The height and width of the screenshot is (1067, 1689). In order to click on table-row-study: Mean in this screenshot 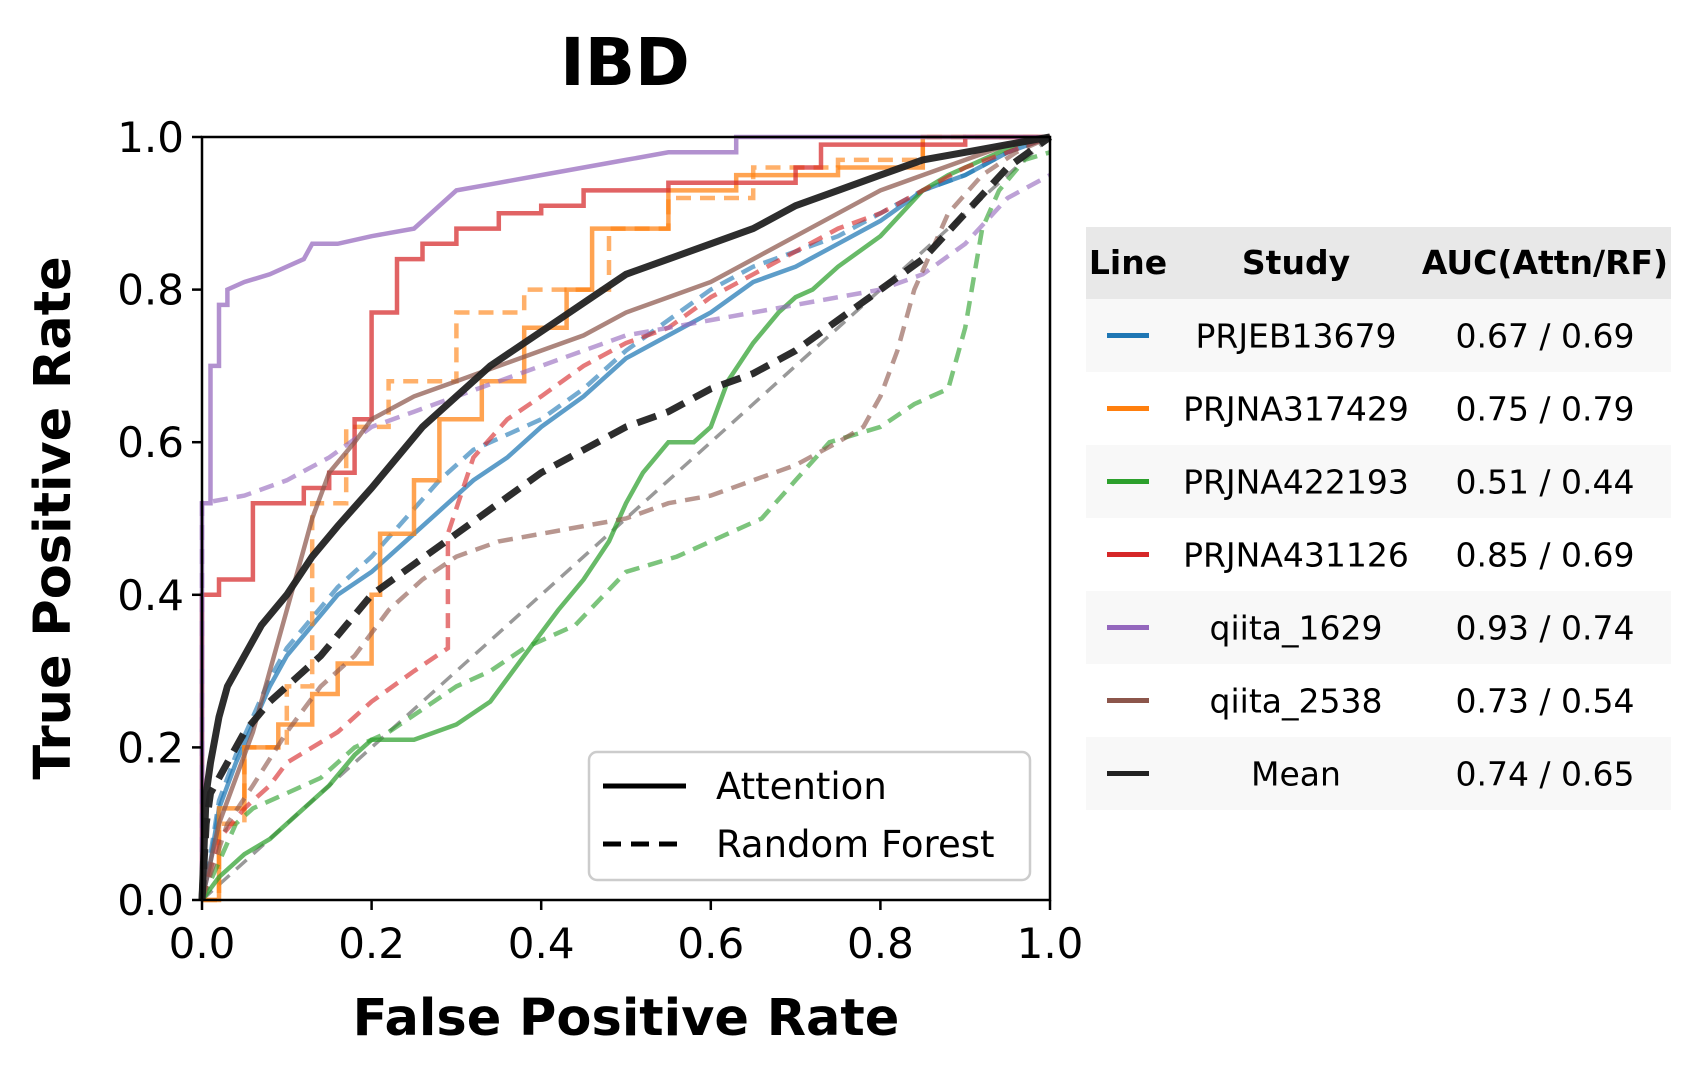, I will do `click(1296, 774)`.